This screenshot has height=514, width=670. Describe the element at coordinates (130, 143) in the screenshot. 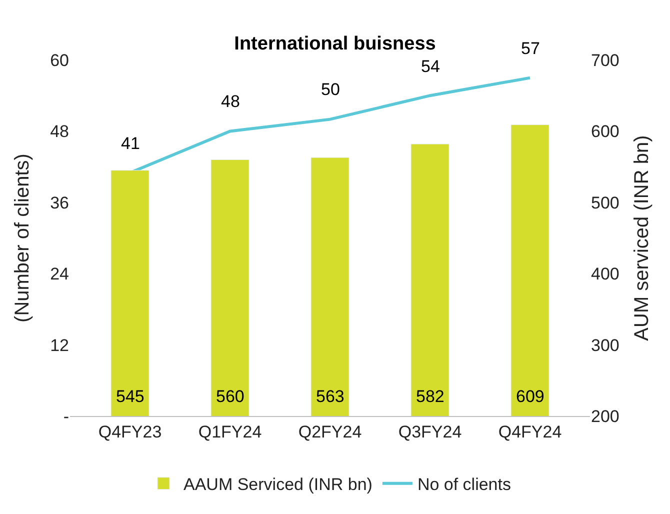

I see `data-label: 41` at that location.